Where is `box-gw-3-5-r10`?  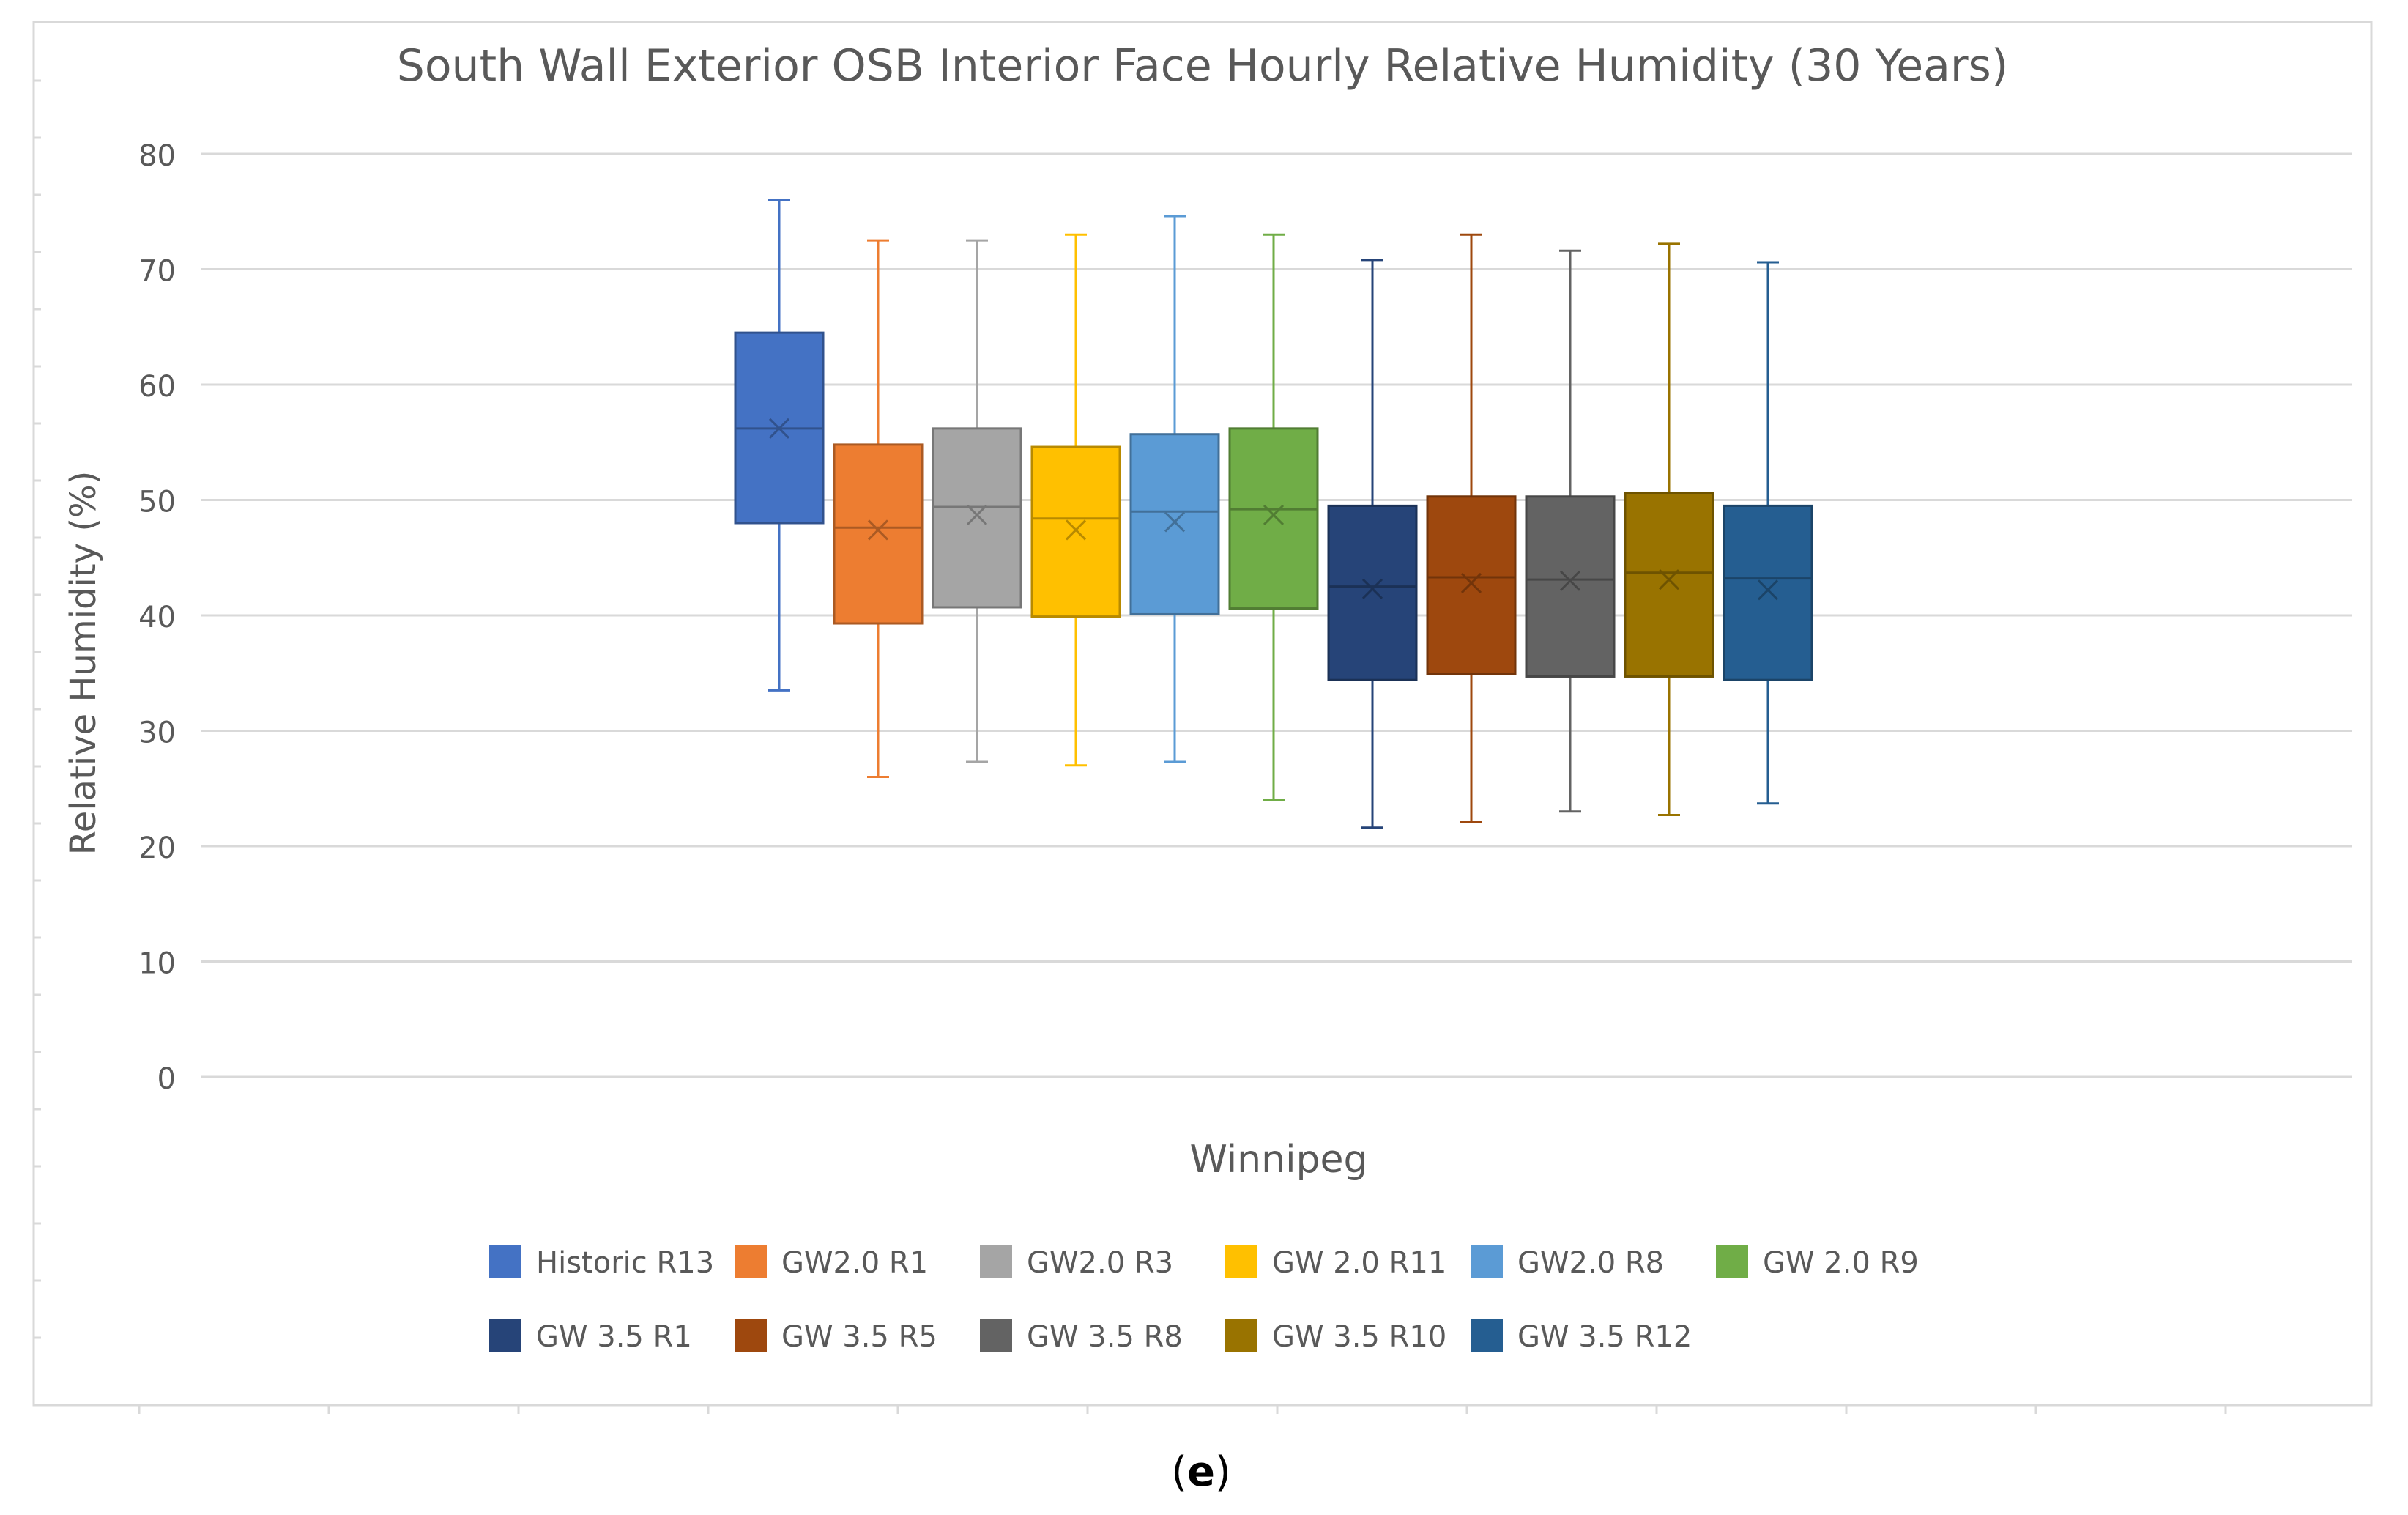
box-gw-3-5-r10 is located at coordinates (1669, 529).